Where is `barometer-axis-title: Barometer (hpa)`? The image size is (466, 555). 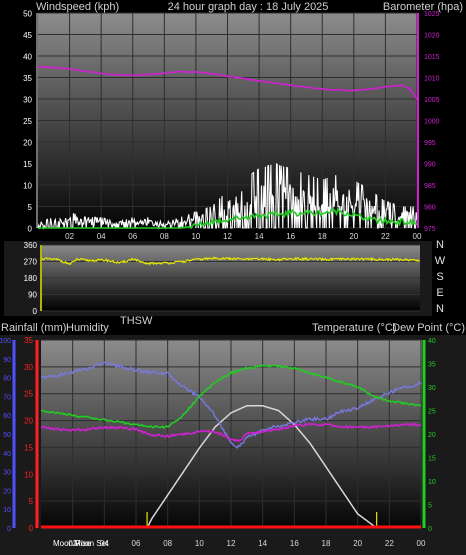 barometer-axis-title: Barometer (hpa) is located at coordinates (423, 7).